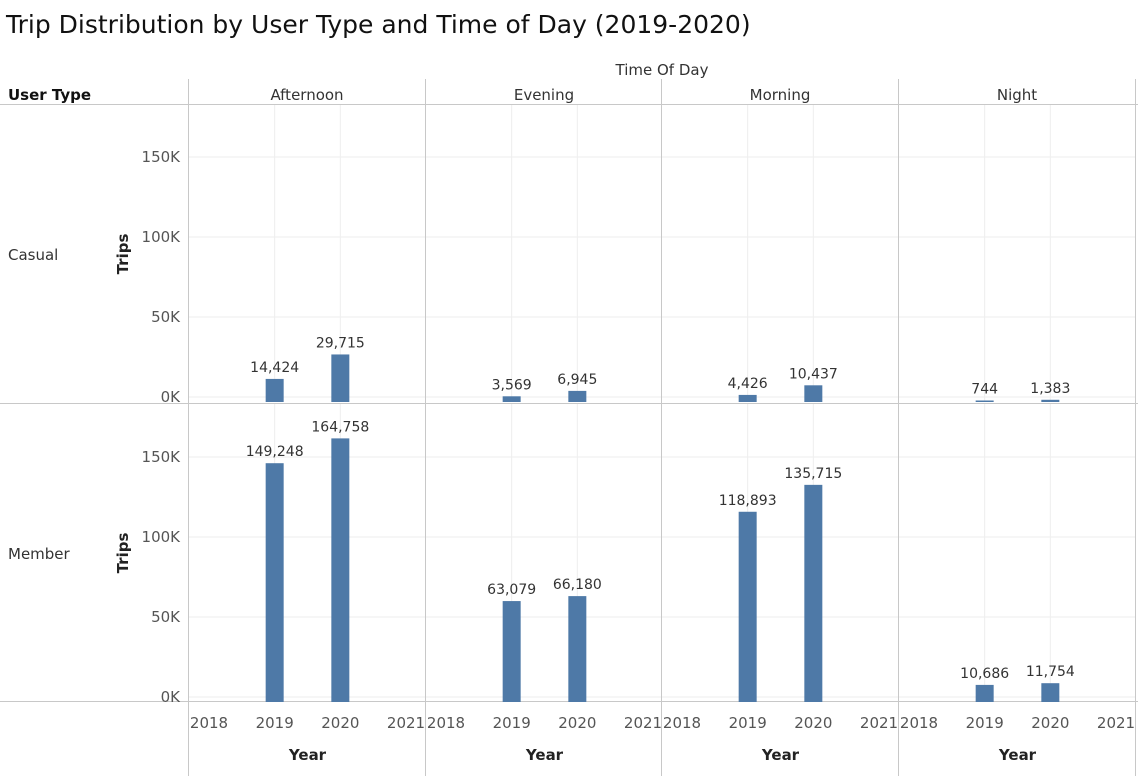  What do you see at coordinates (511, 590) in the screenshot?
I see `data-label: 63,079` at bounding box center [511, 590].